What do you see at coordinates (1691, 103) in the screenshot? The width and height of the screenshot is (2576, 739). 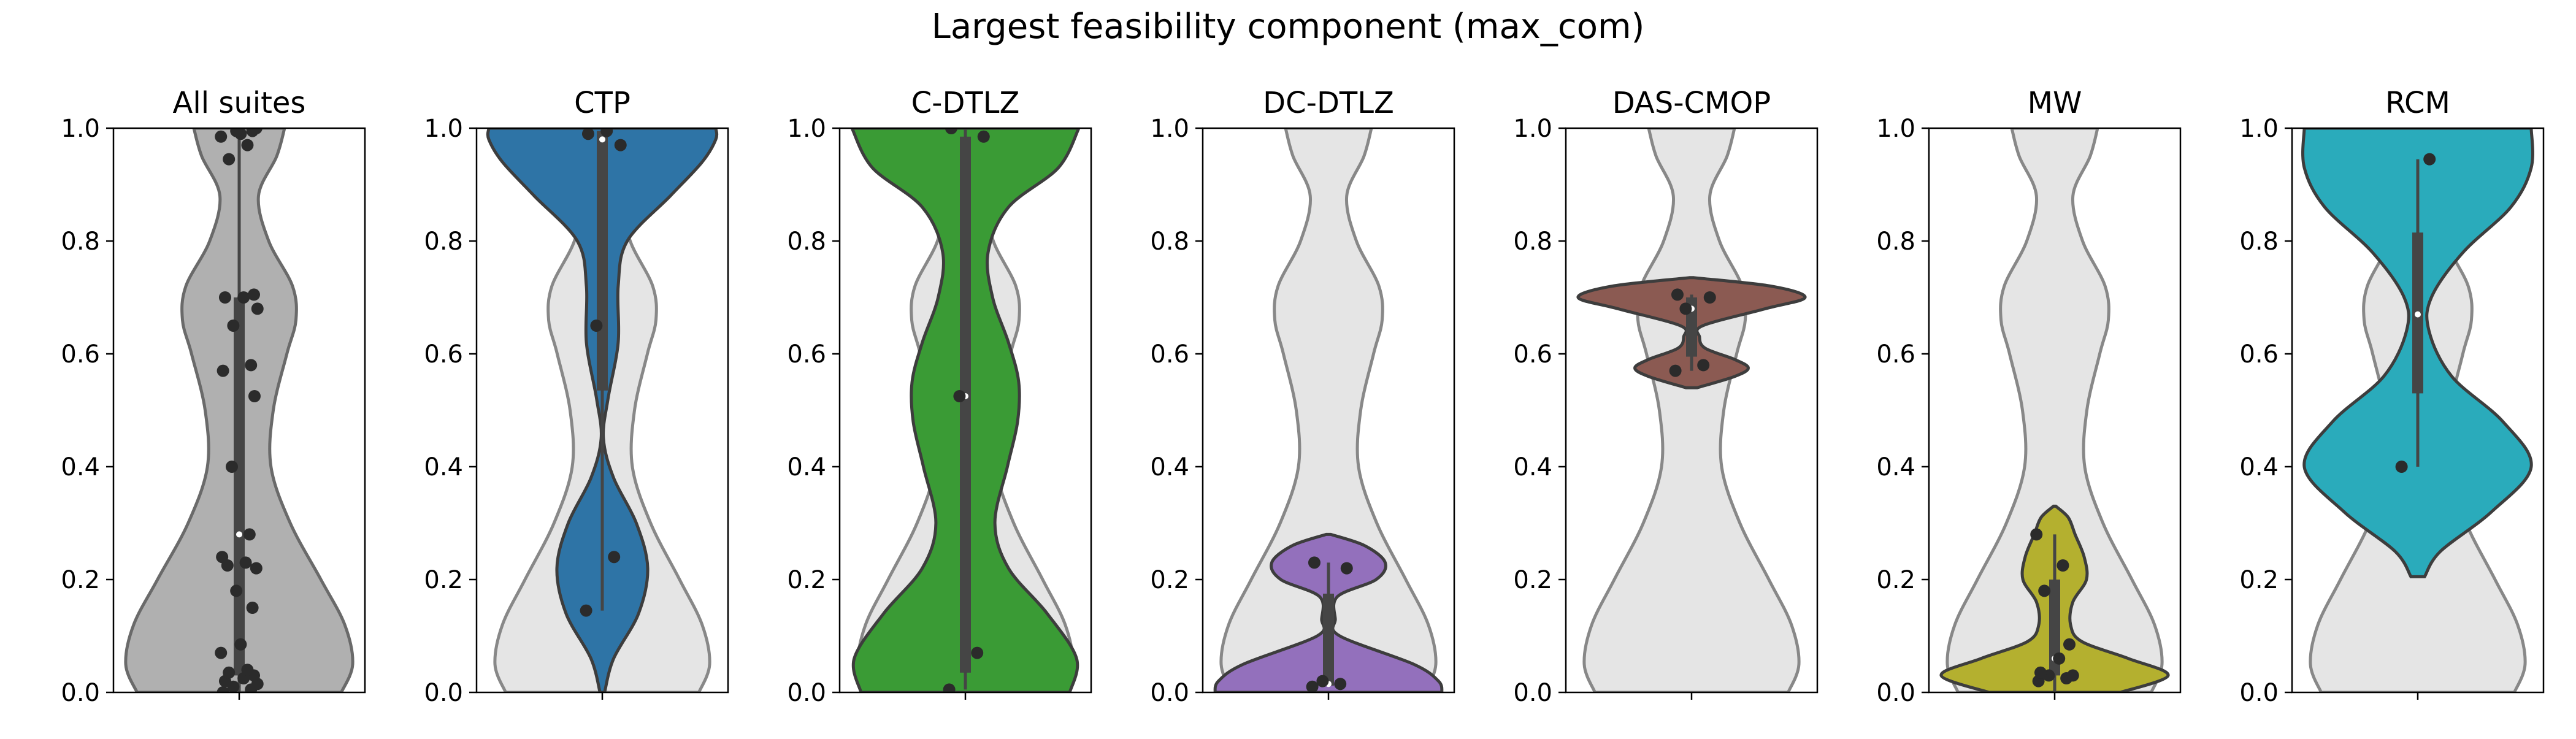 I see `panel-title: DAS-CMOP` at bounding box center [1691, 103].